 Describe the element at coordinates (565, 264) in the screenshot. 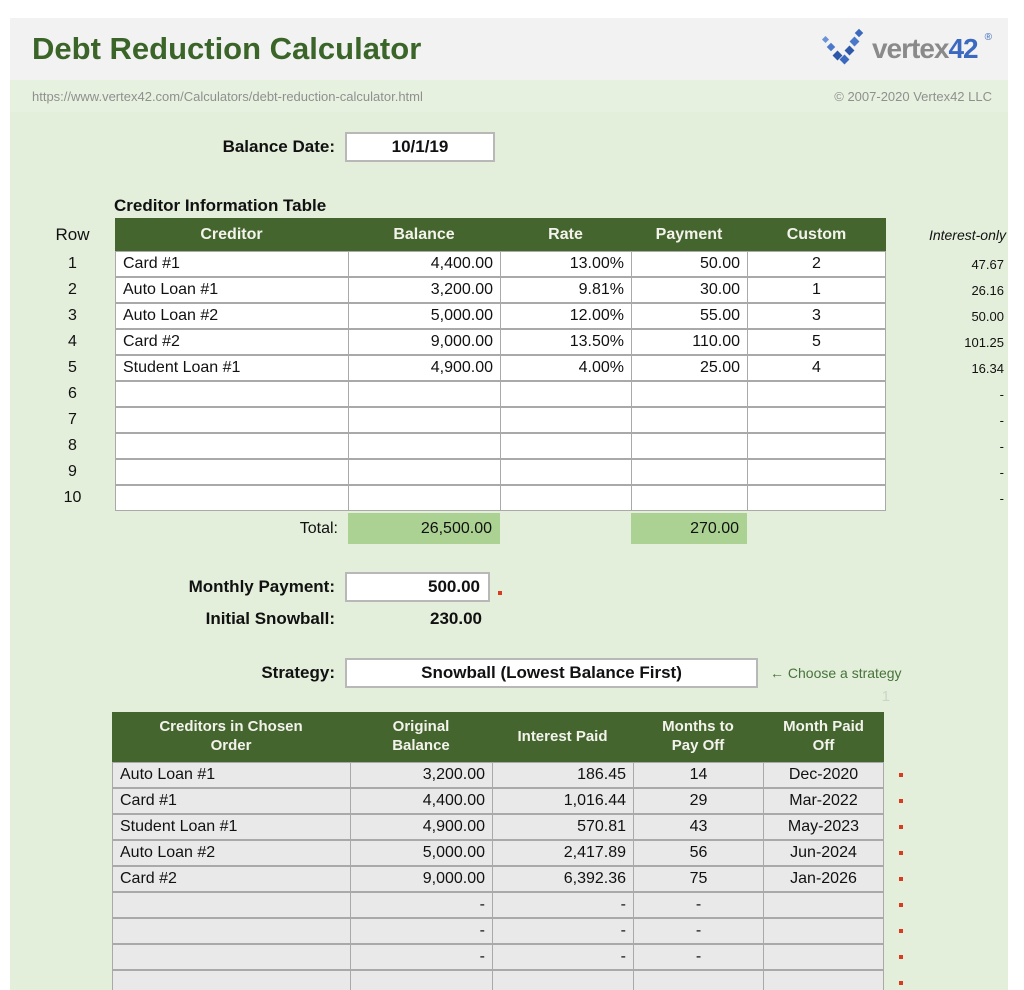

I see `rate-cell: 13.00%` at that location.